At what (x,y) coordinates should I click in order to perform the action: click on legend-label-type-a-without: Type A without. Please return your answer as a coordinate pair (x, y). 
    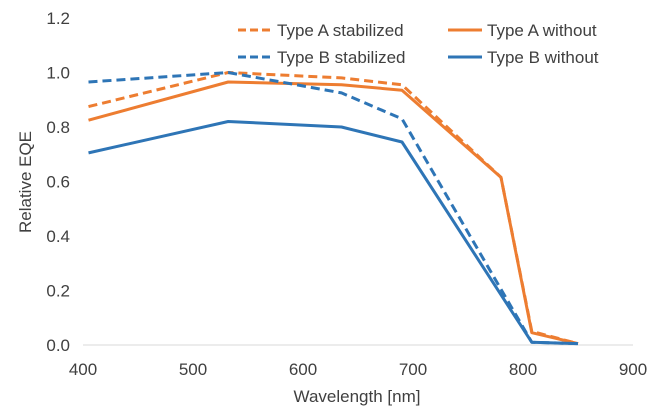
    Looking at the image, I should click on (542, 30).